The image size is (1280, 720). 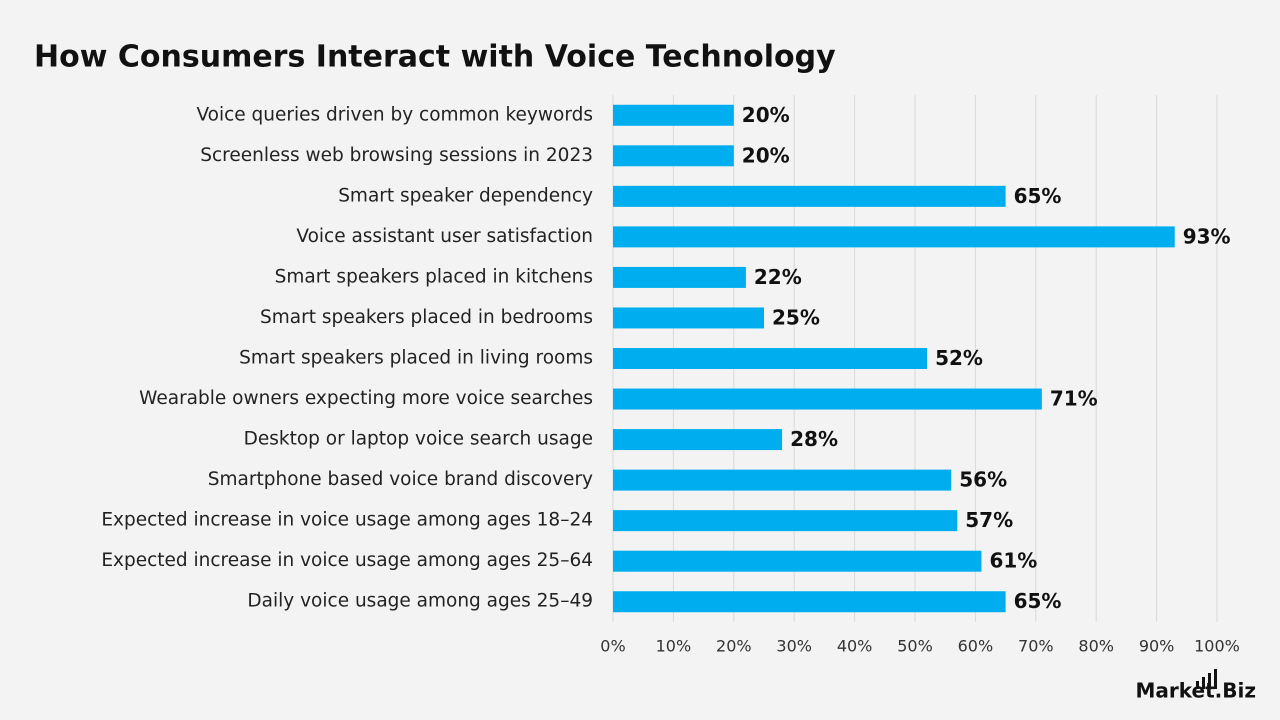 What do you see at coordinates (1196, 691) in the screenshot?
I see `watermark: Market.Biz` at bounding box center [1196, 691].